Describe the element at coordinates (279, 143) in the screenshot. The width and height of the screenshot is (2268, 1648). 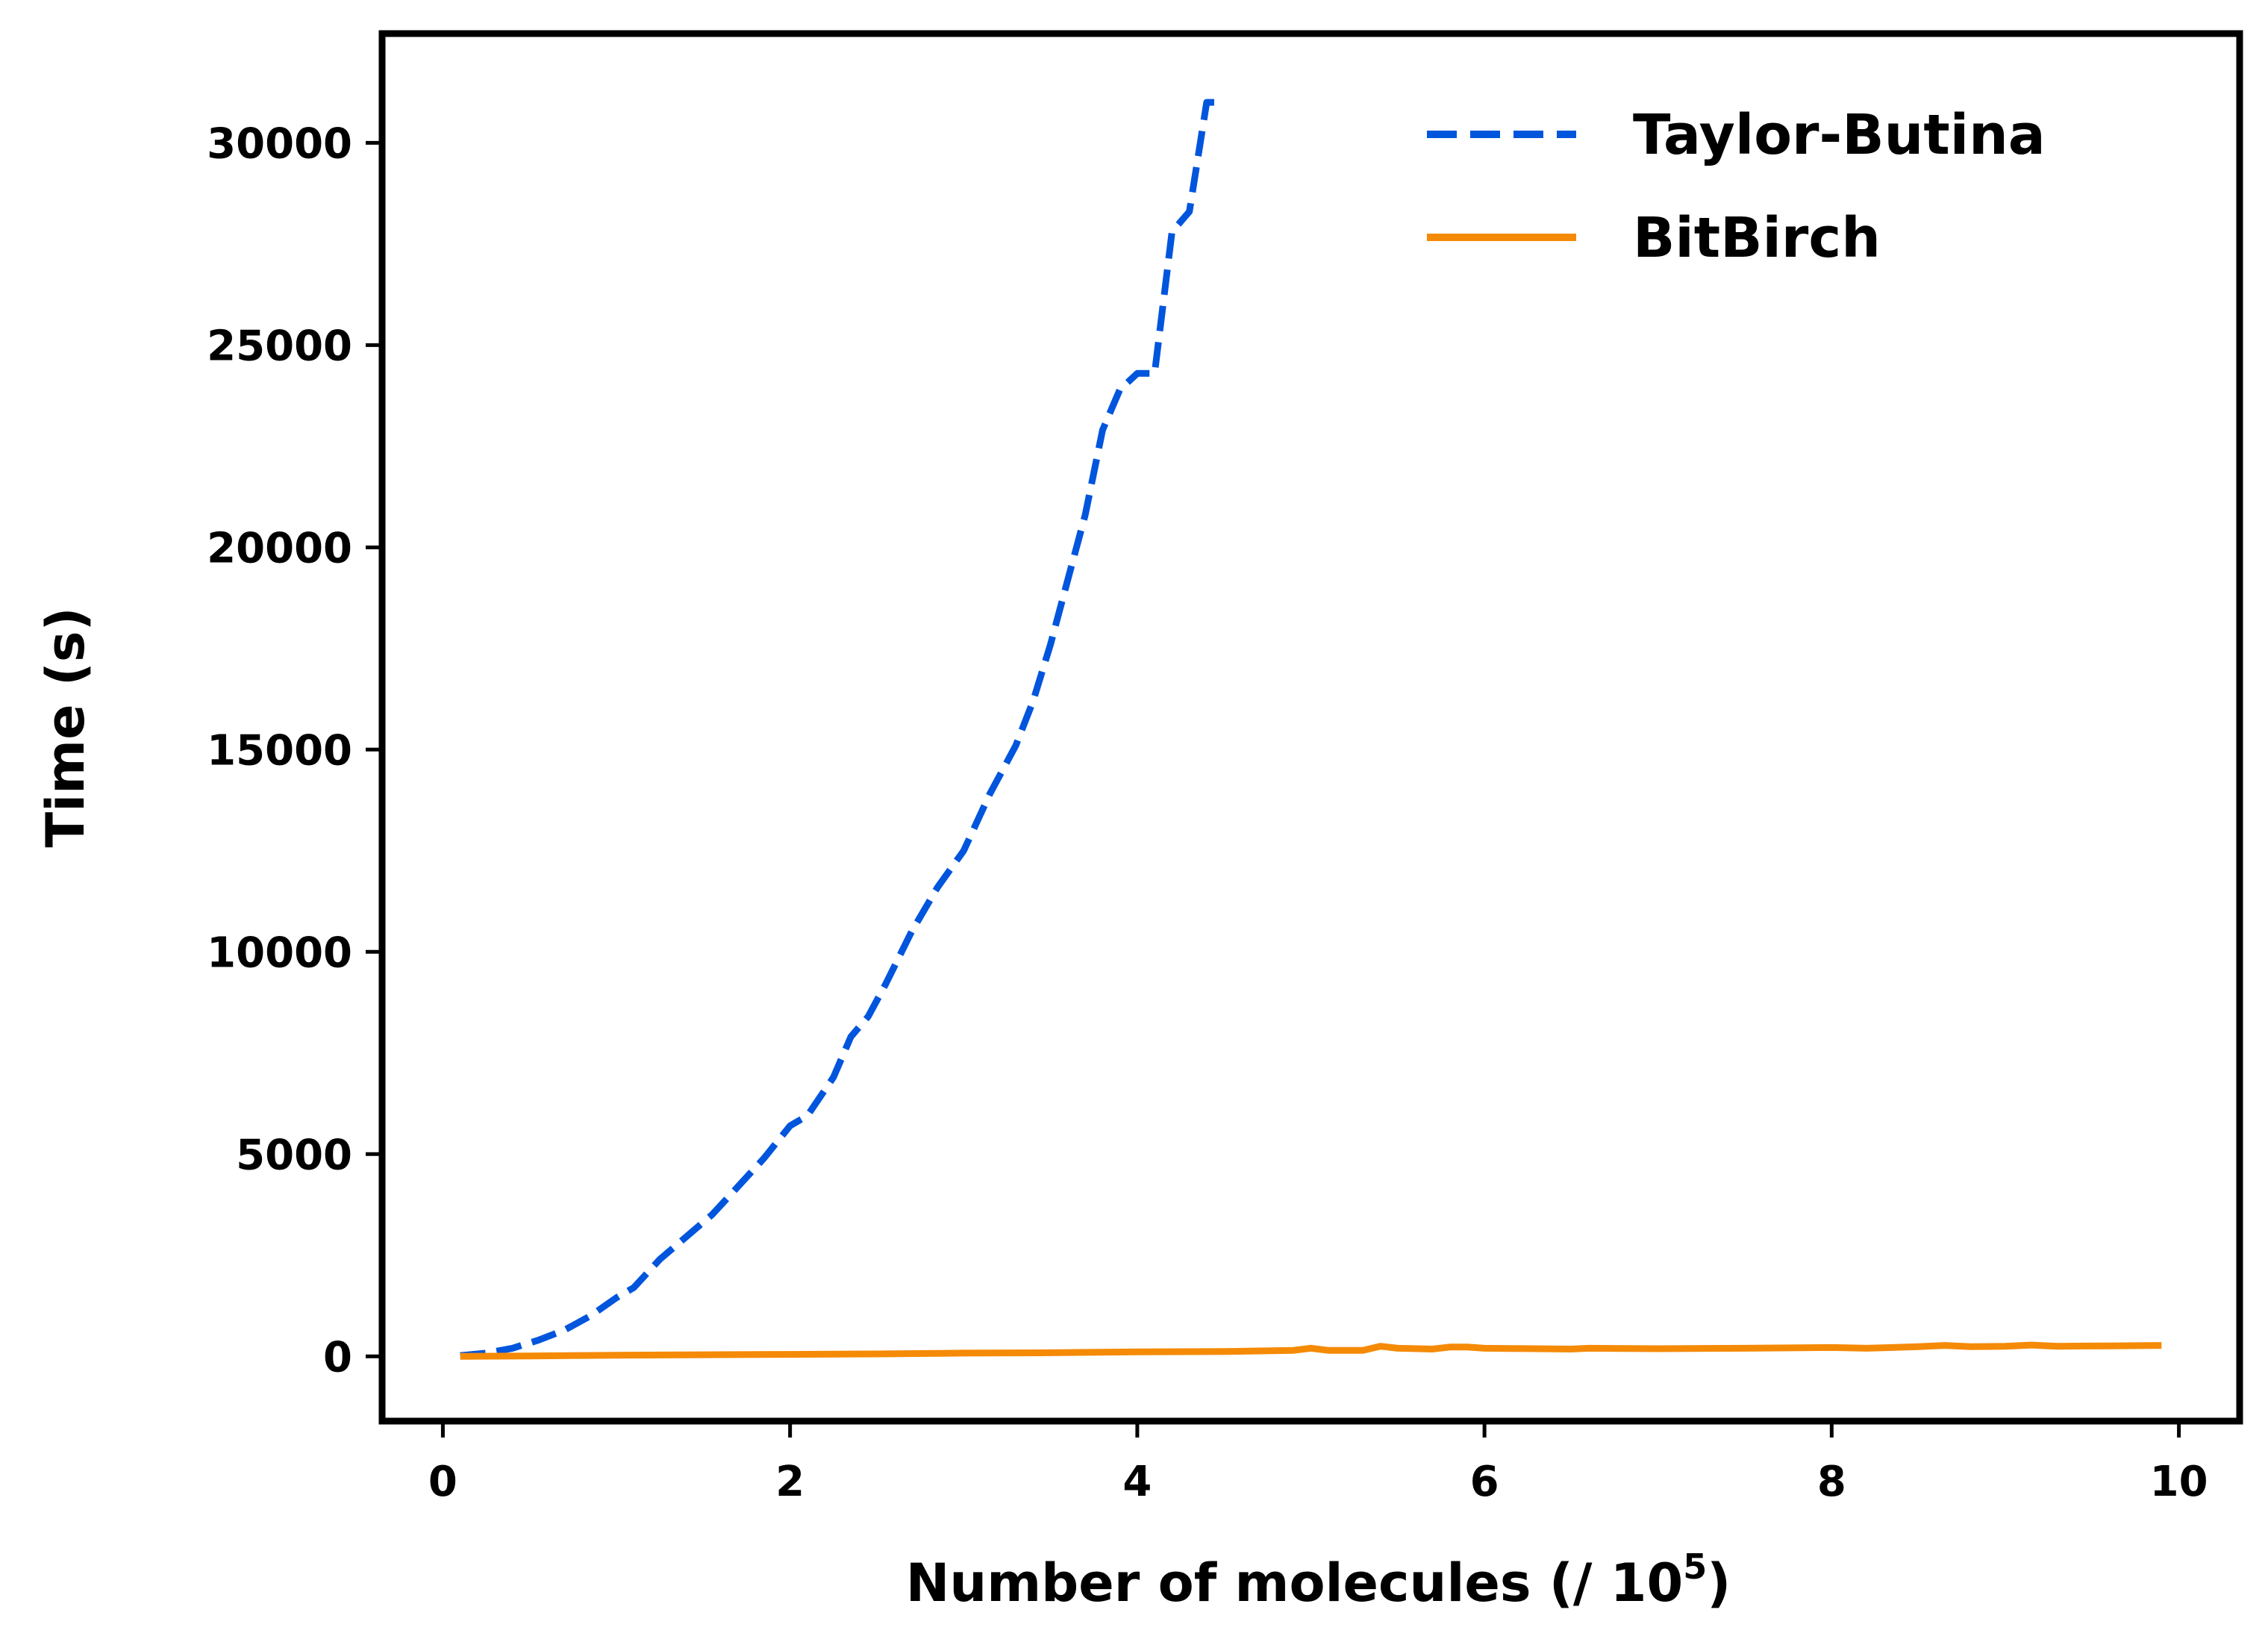
I see `y-tick-label: 30000` at that location.